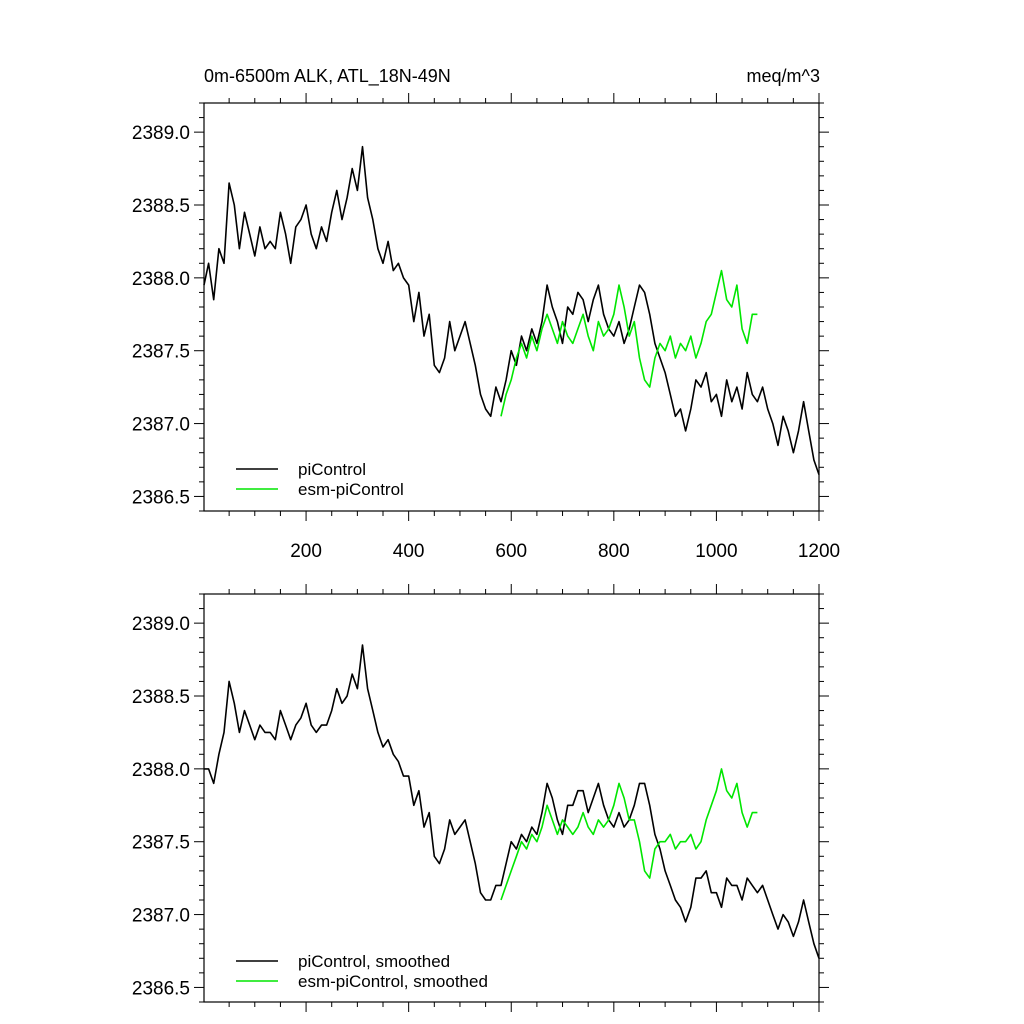 This screenshot has width=1024, height=1024. I want to click on chart-title: 0m-6500m ALK, ATL_18N-49N, so click(327, 76).